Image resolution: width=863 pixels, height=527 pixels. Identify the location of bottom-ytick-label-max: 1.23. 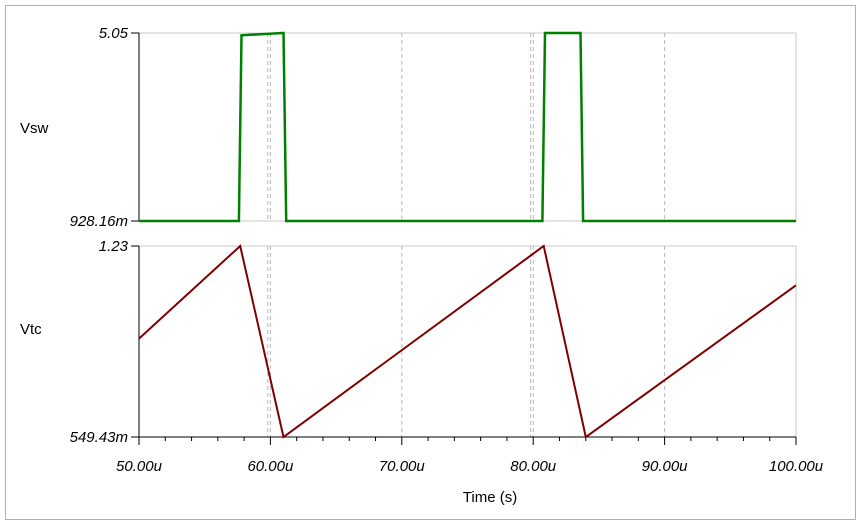
(114, 246).